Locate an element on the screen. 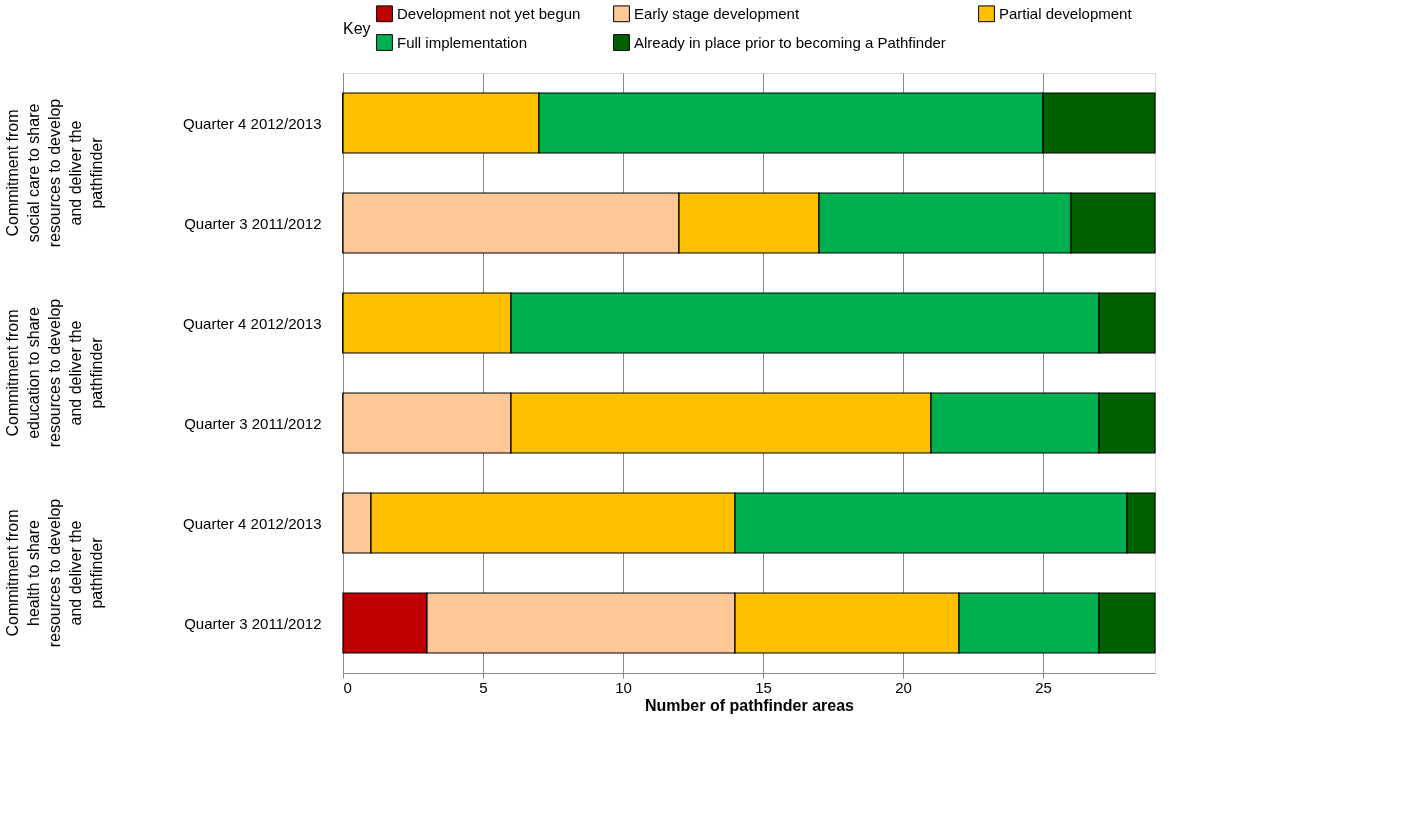  legend-label: Partial development is located at coordinates (1066, 13).